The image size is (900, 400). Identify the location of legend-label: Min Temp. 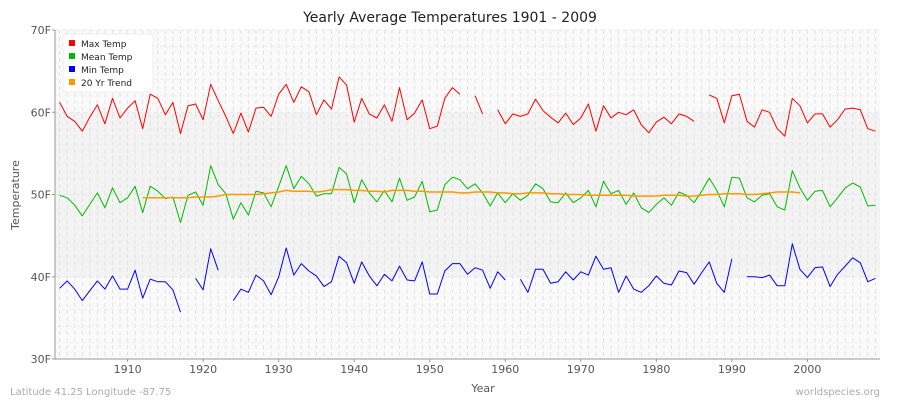
(102, 71).